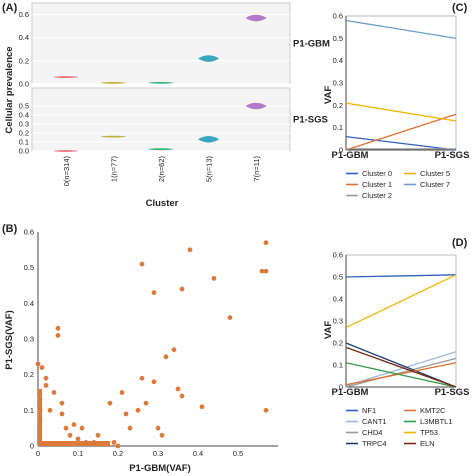 This screenshot has height=476, width=474. I want to click on panel-a-top-plot: 0.0 0.2 0.4 0.6 P1-GBM, so click(174, 45).